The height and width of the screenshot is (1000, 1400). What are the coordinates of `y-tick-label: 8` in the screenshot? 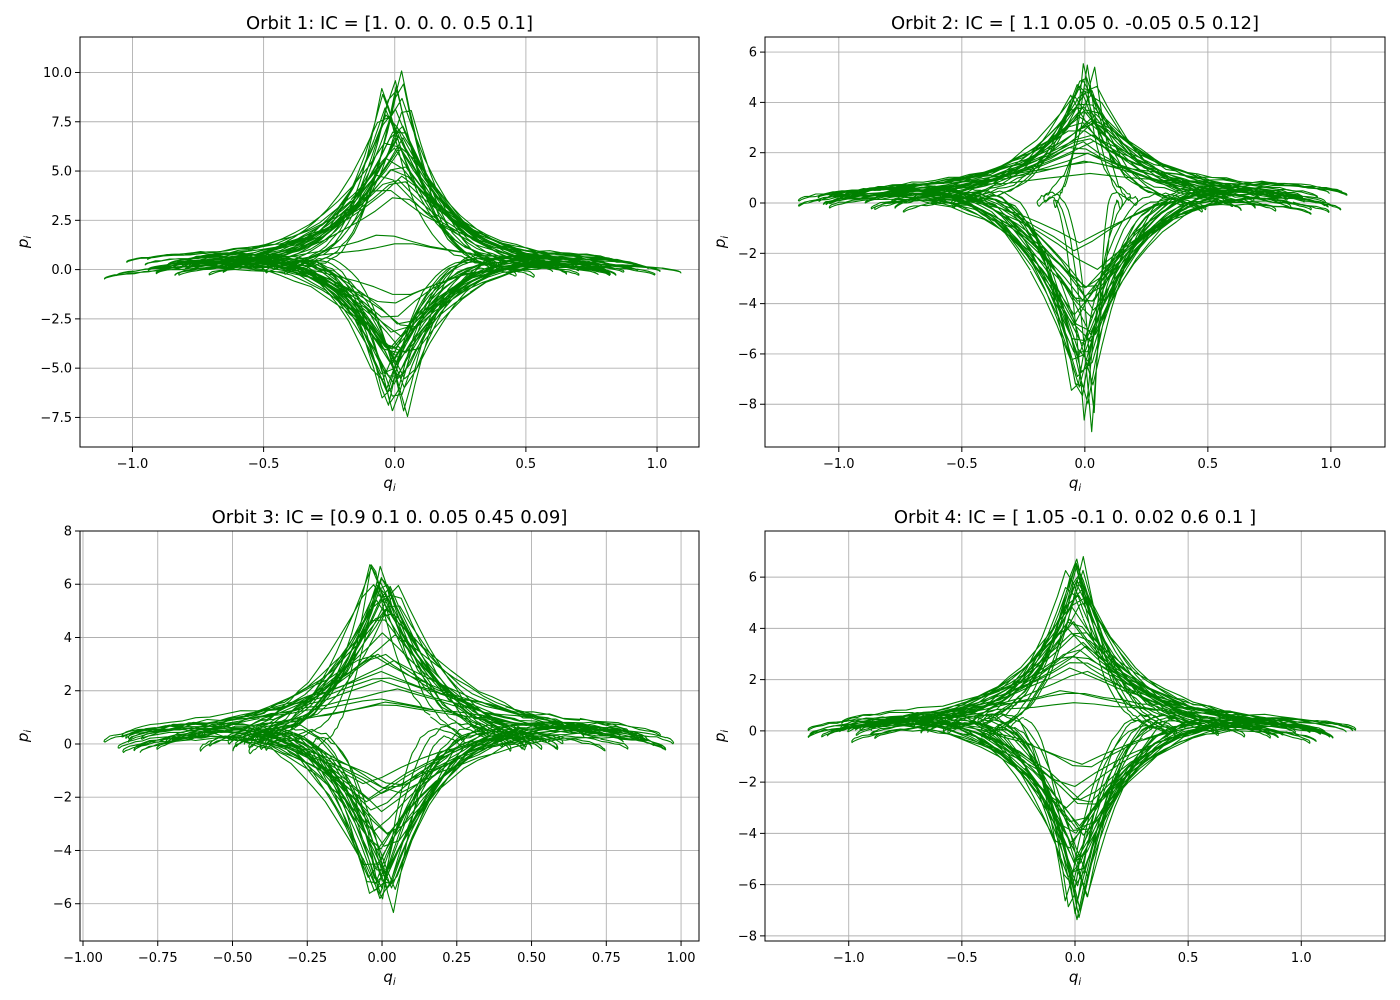 It's located at (68, 532).